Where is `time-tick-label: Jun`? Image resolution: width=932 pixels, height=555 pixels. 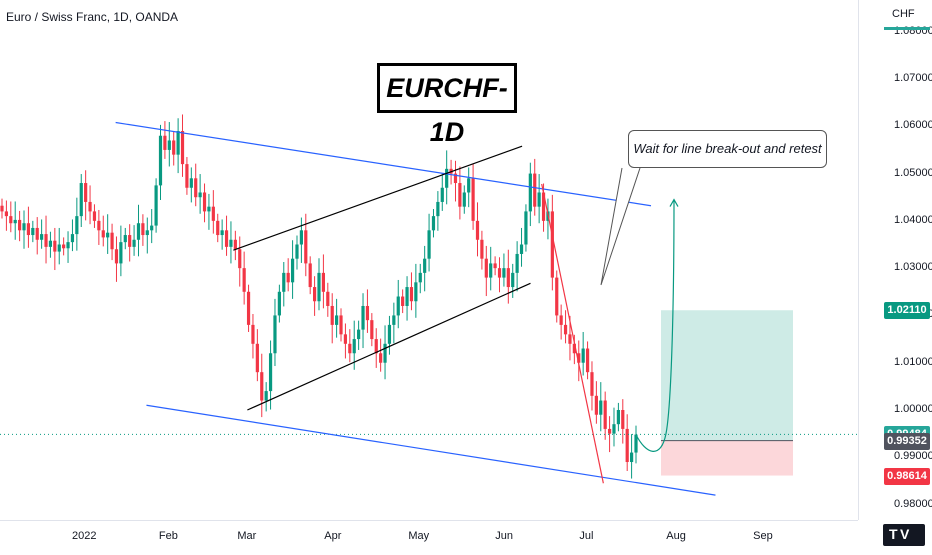 time-tick-label: Jun is located at coordinates (504, 536).